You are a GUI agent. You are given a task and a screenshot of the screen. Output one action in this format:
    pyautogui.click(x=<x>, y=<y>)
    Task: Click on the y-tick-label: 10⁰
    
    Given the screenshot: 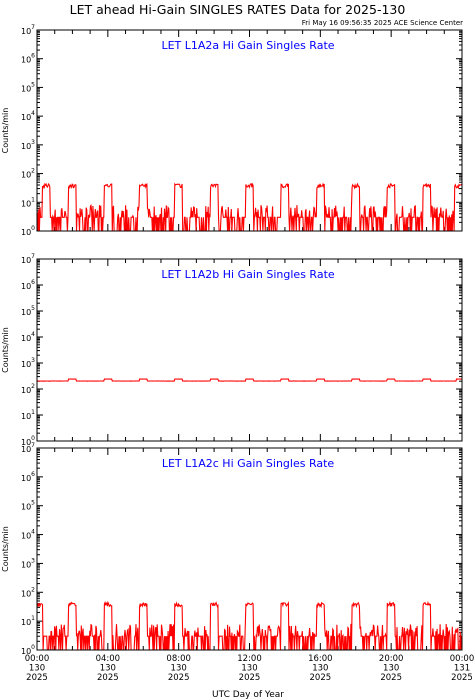 What is the action you would take?
    pyautogui.click(x=28, y=231)
    